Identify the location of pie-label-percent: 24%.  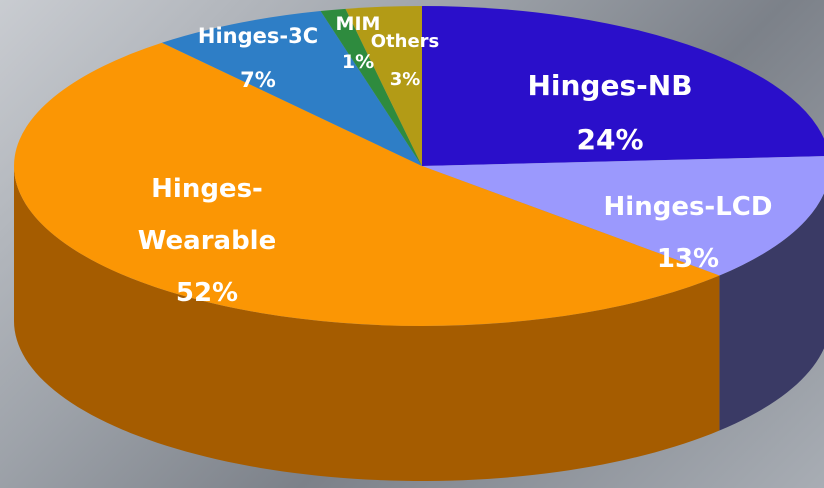
(609, 139).